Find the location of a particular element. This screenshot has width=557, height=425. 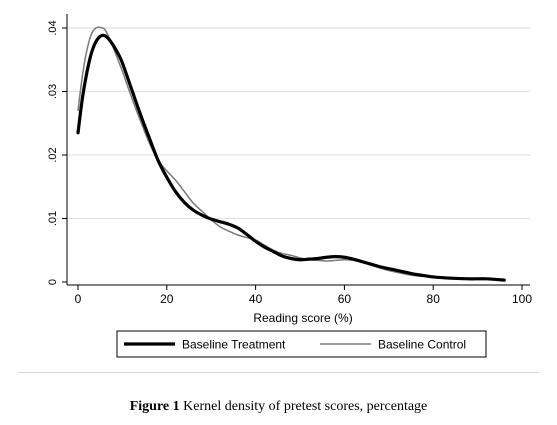

y-axis: 0 .01 .02 .03 .04 is located at coordinates (57, 149).